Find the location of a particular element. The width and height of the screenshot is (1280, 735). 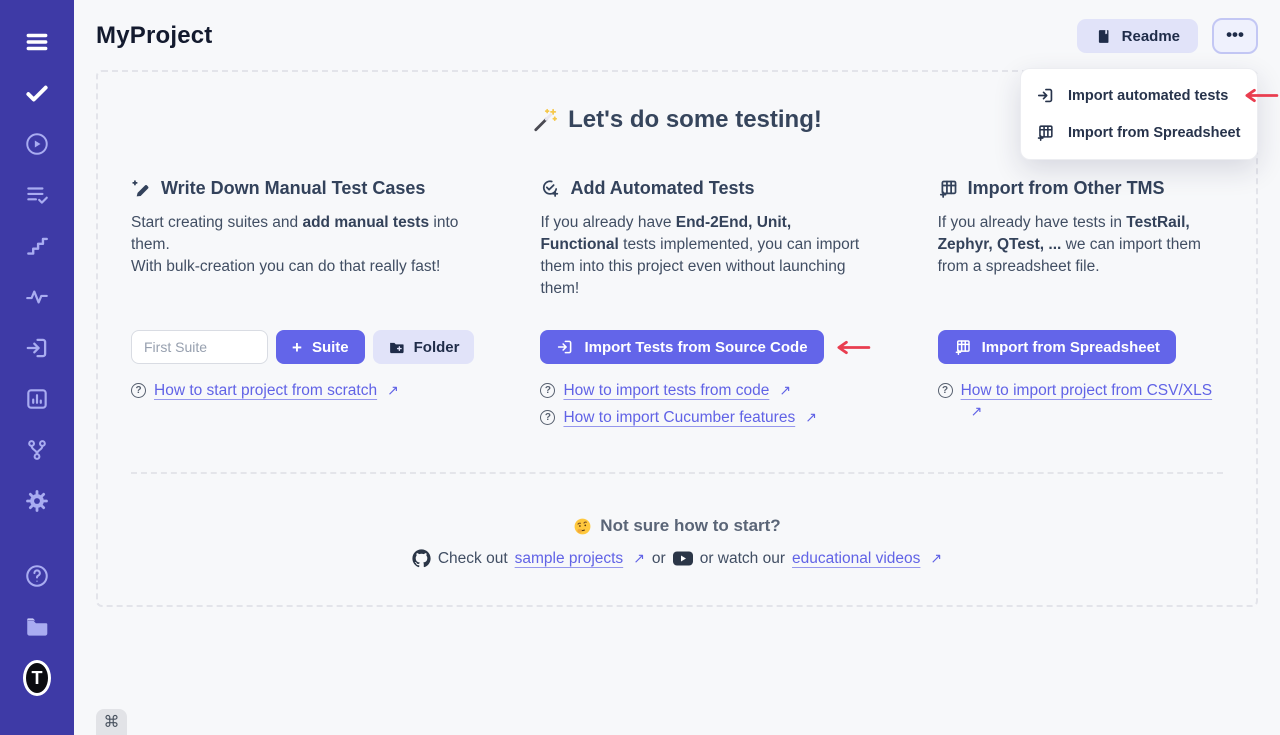

tms-links: ? How to import project from CSV/XLS ↗ is located at coordinates (1080, 408).